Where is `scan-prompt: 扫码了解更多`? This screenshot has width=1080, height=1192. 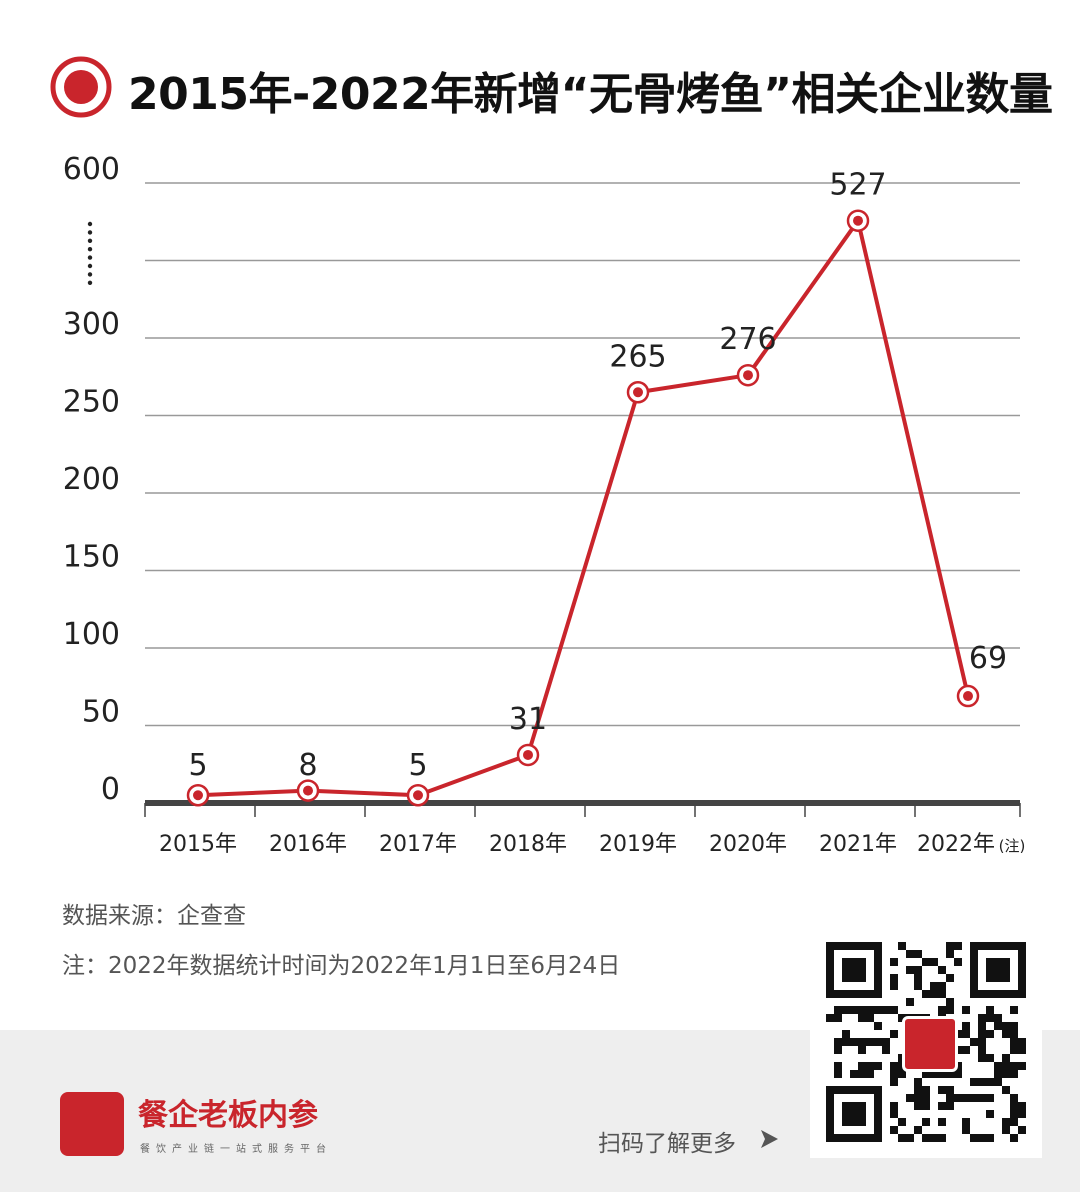 scan-prompt: 扫码了解更多 is located at coordinates (667, 1144).